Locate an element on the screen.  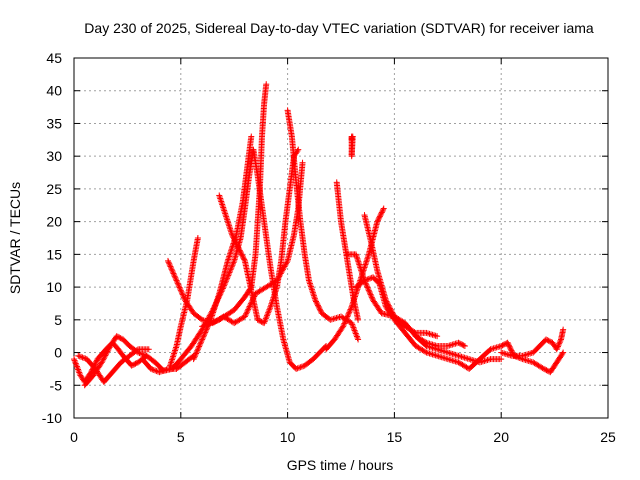
series-track-m is located at coordinates (440, 341).